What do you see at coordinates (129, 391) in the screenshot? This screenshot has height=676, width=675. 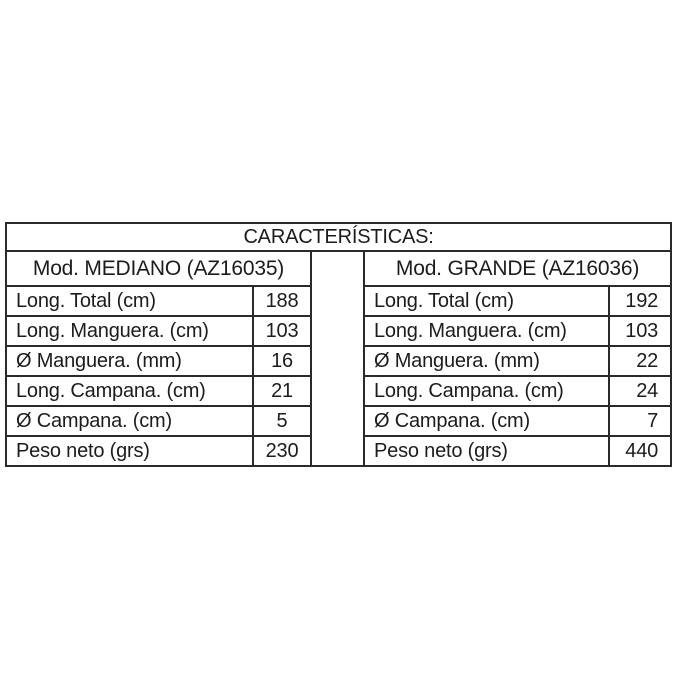 I see `mediano-long-campana-label: Long. Campana. (cm)` at bounding box center [129, 391].